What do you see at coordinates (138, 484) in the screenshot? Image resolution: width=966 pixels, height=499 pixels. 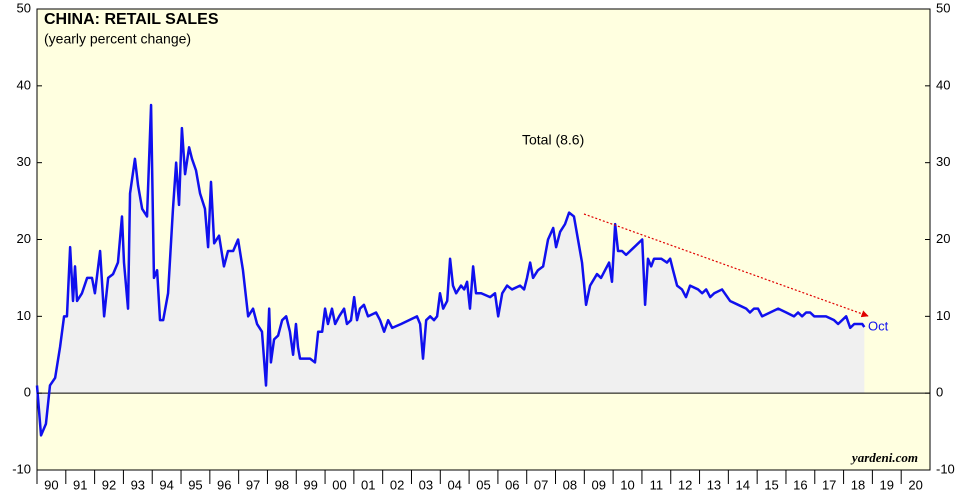 I see `x-tick-label: 93` at bounding box center [138, 484].